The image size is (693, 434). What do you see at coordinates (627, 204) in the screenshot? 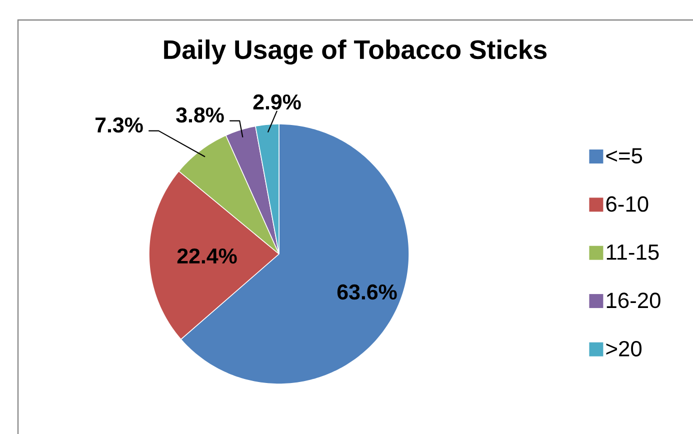
I see `legend-label: 6-10` at bounding box center [627, 204].